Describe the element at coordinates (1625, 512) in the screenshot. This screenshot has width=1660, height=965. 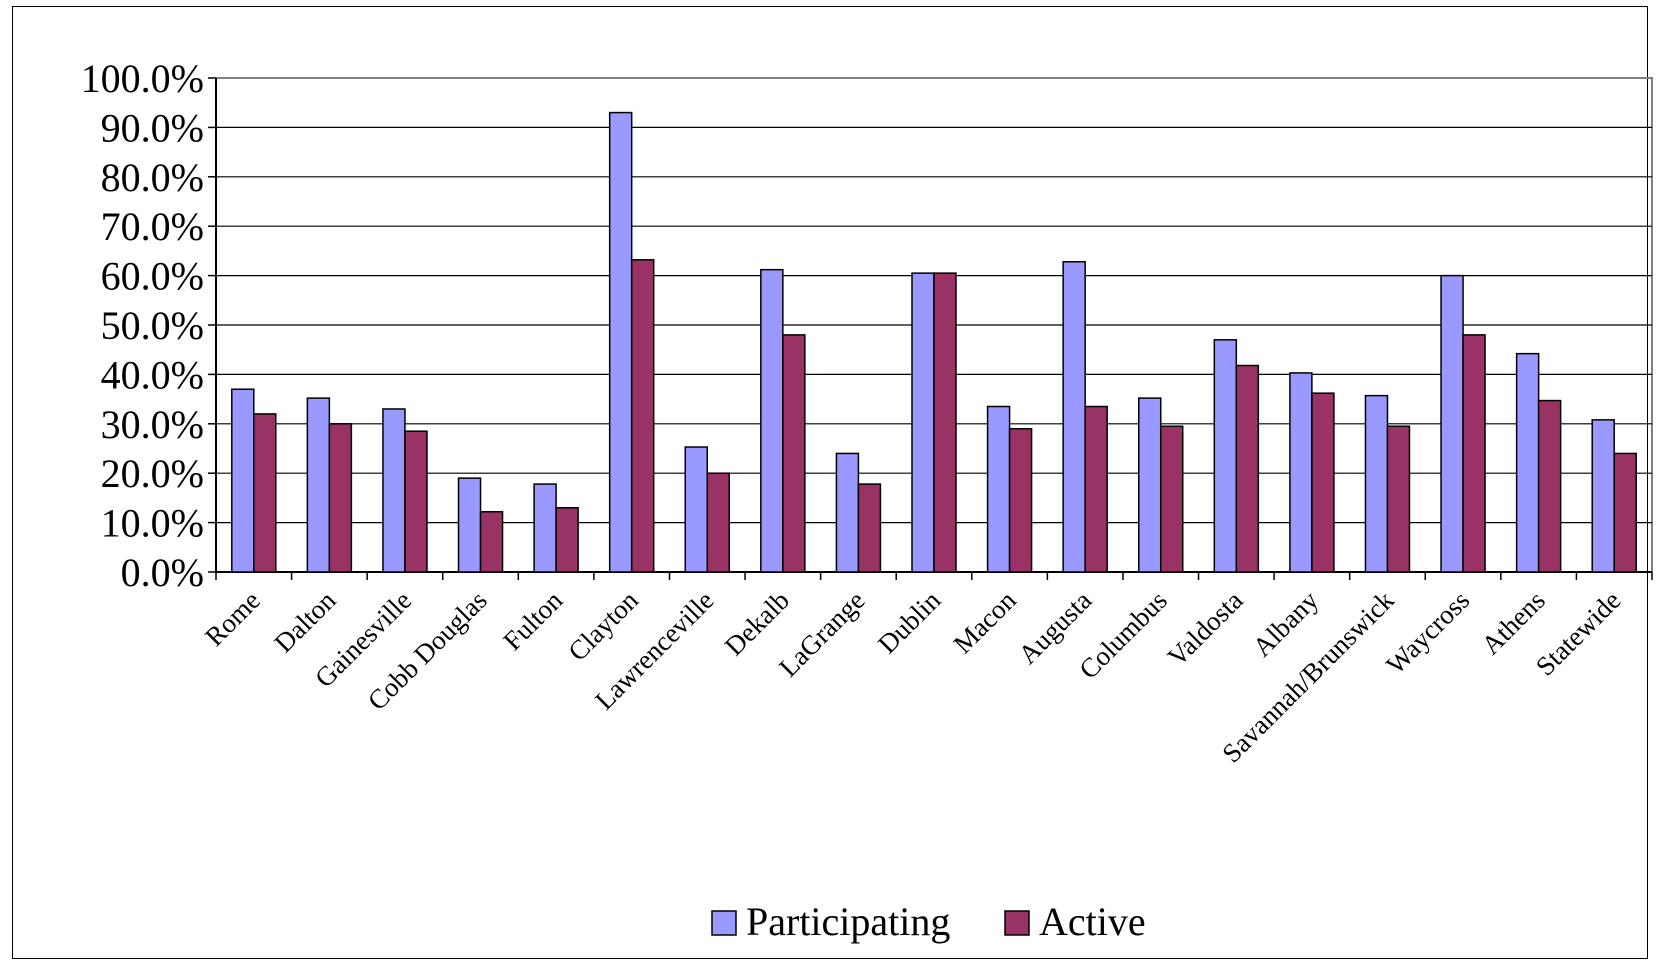
I see `bar-active-statewide` at that location.